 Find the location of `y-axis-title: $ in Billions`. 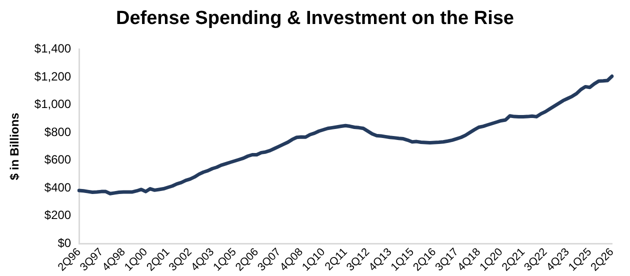

y-axis-title: $ in Billions is located at coordinates (15, 146).